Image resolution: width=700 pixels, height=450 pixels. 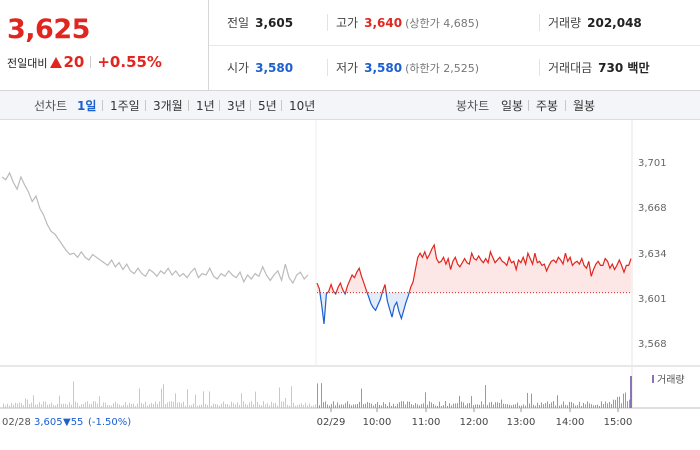 What do you see at coordinates (125, 106) in the screenshot?
I see `tab-1w: 1주일` at bounding box center [125, 106].